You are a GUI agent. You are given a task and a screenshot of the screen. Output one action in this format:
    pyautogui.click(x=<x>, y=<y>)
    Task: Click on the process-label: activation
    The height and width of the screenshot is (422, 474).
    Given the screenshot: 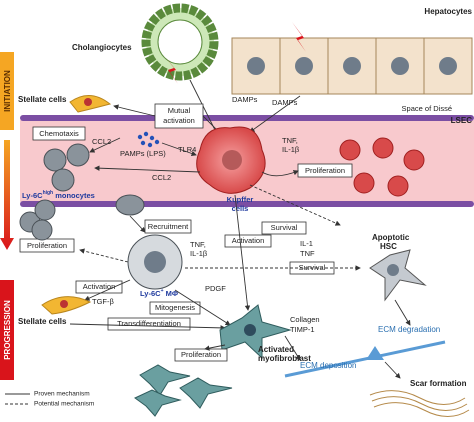 What is the action you would take?
    pyautogui.click(x=179, y=120)
    